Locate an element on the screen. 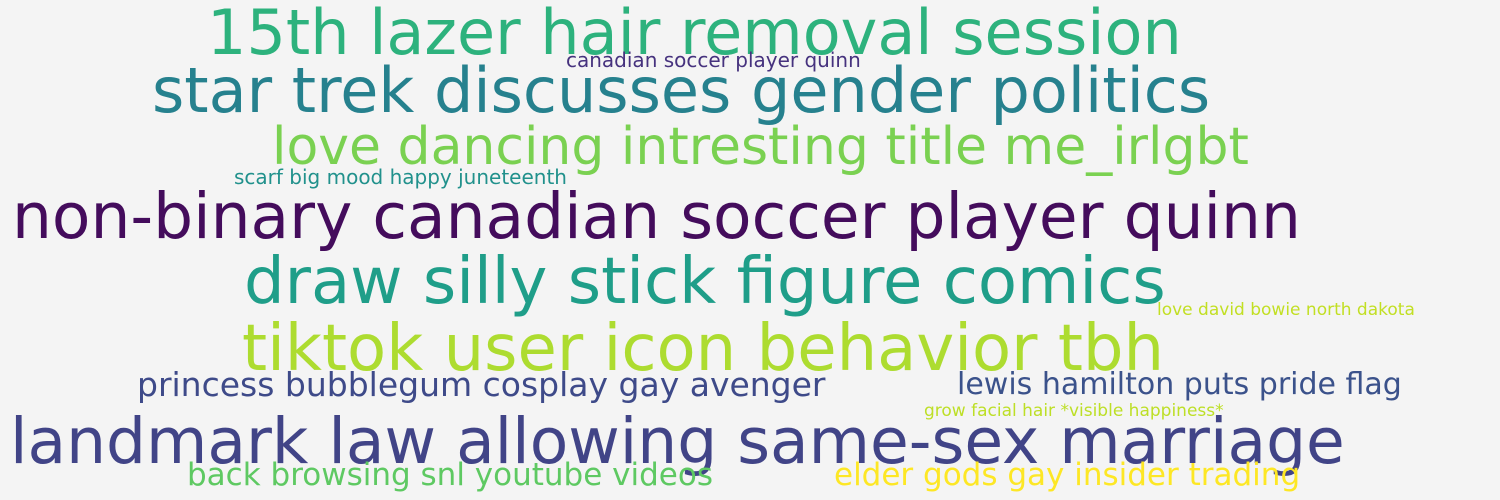  word-love-dancing: love dancing intresting title me_irlgbt is located at coordinates (760, 147).